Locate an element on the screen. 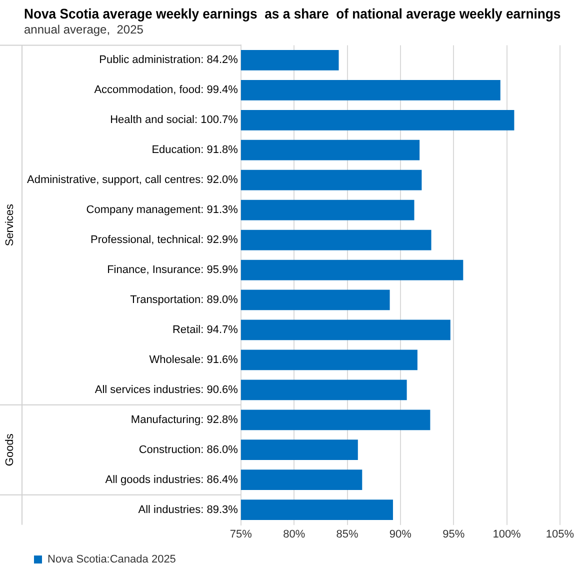 The image size is (577, 577). x-tick-label: 85% is located at coordinates (347, 534).